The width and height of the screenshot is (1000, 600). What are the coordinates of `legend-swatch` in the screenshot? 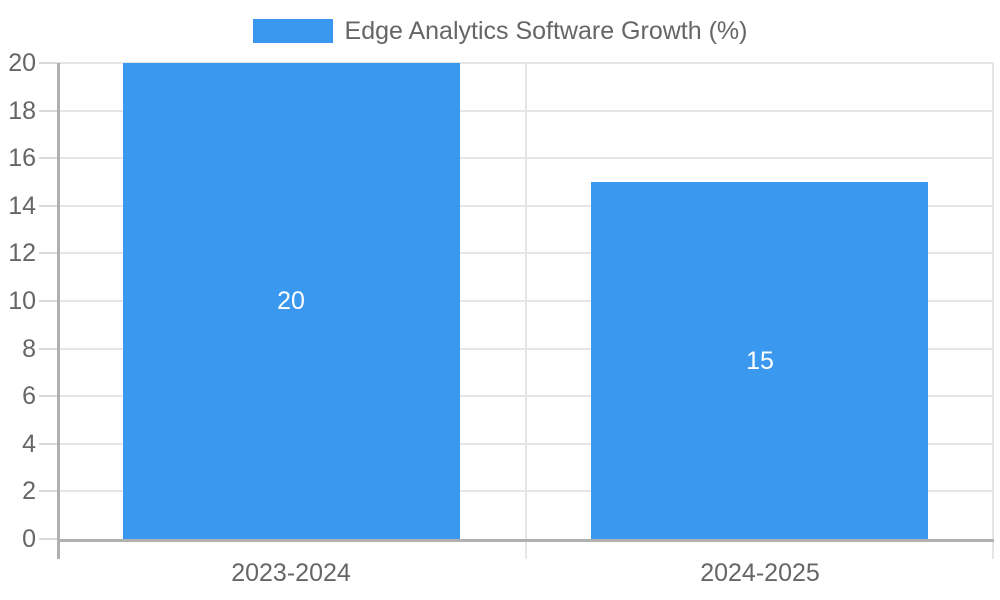 It's located at (292, 31).